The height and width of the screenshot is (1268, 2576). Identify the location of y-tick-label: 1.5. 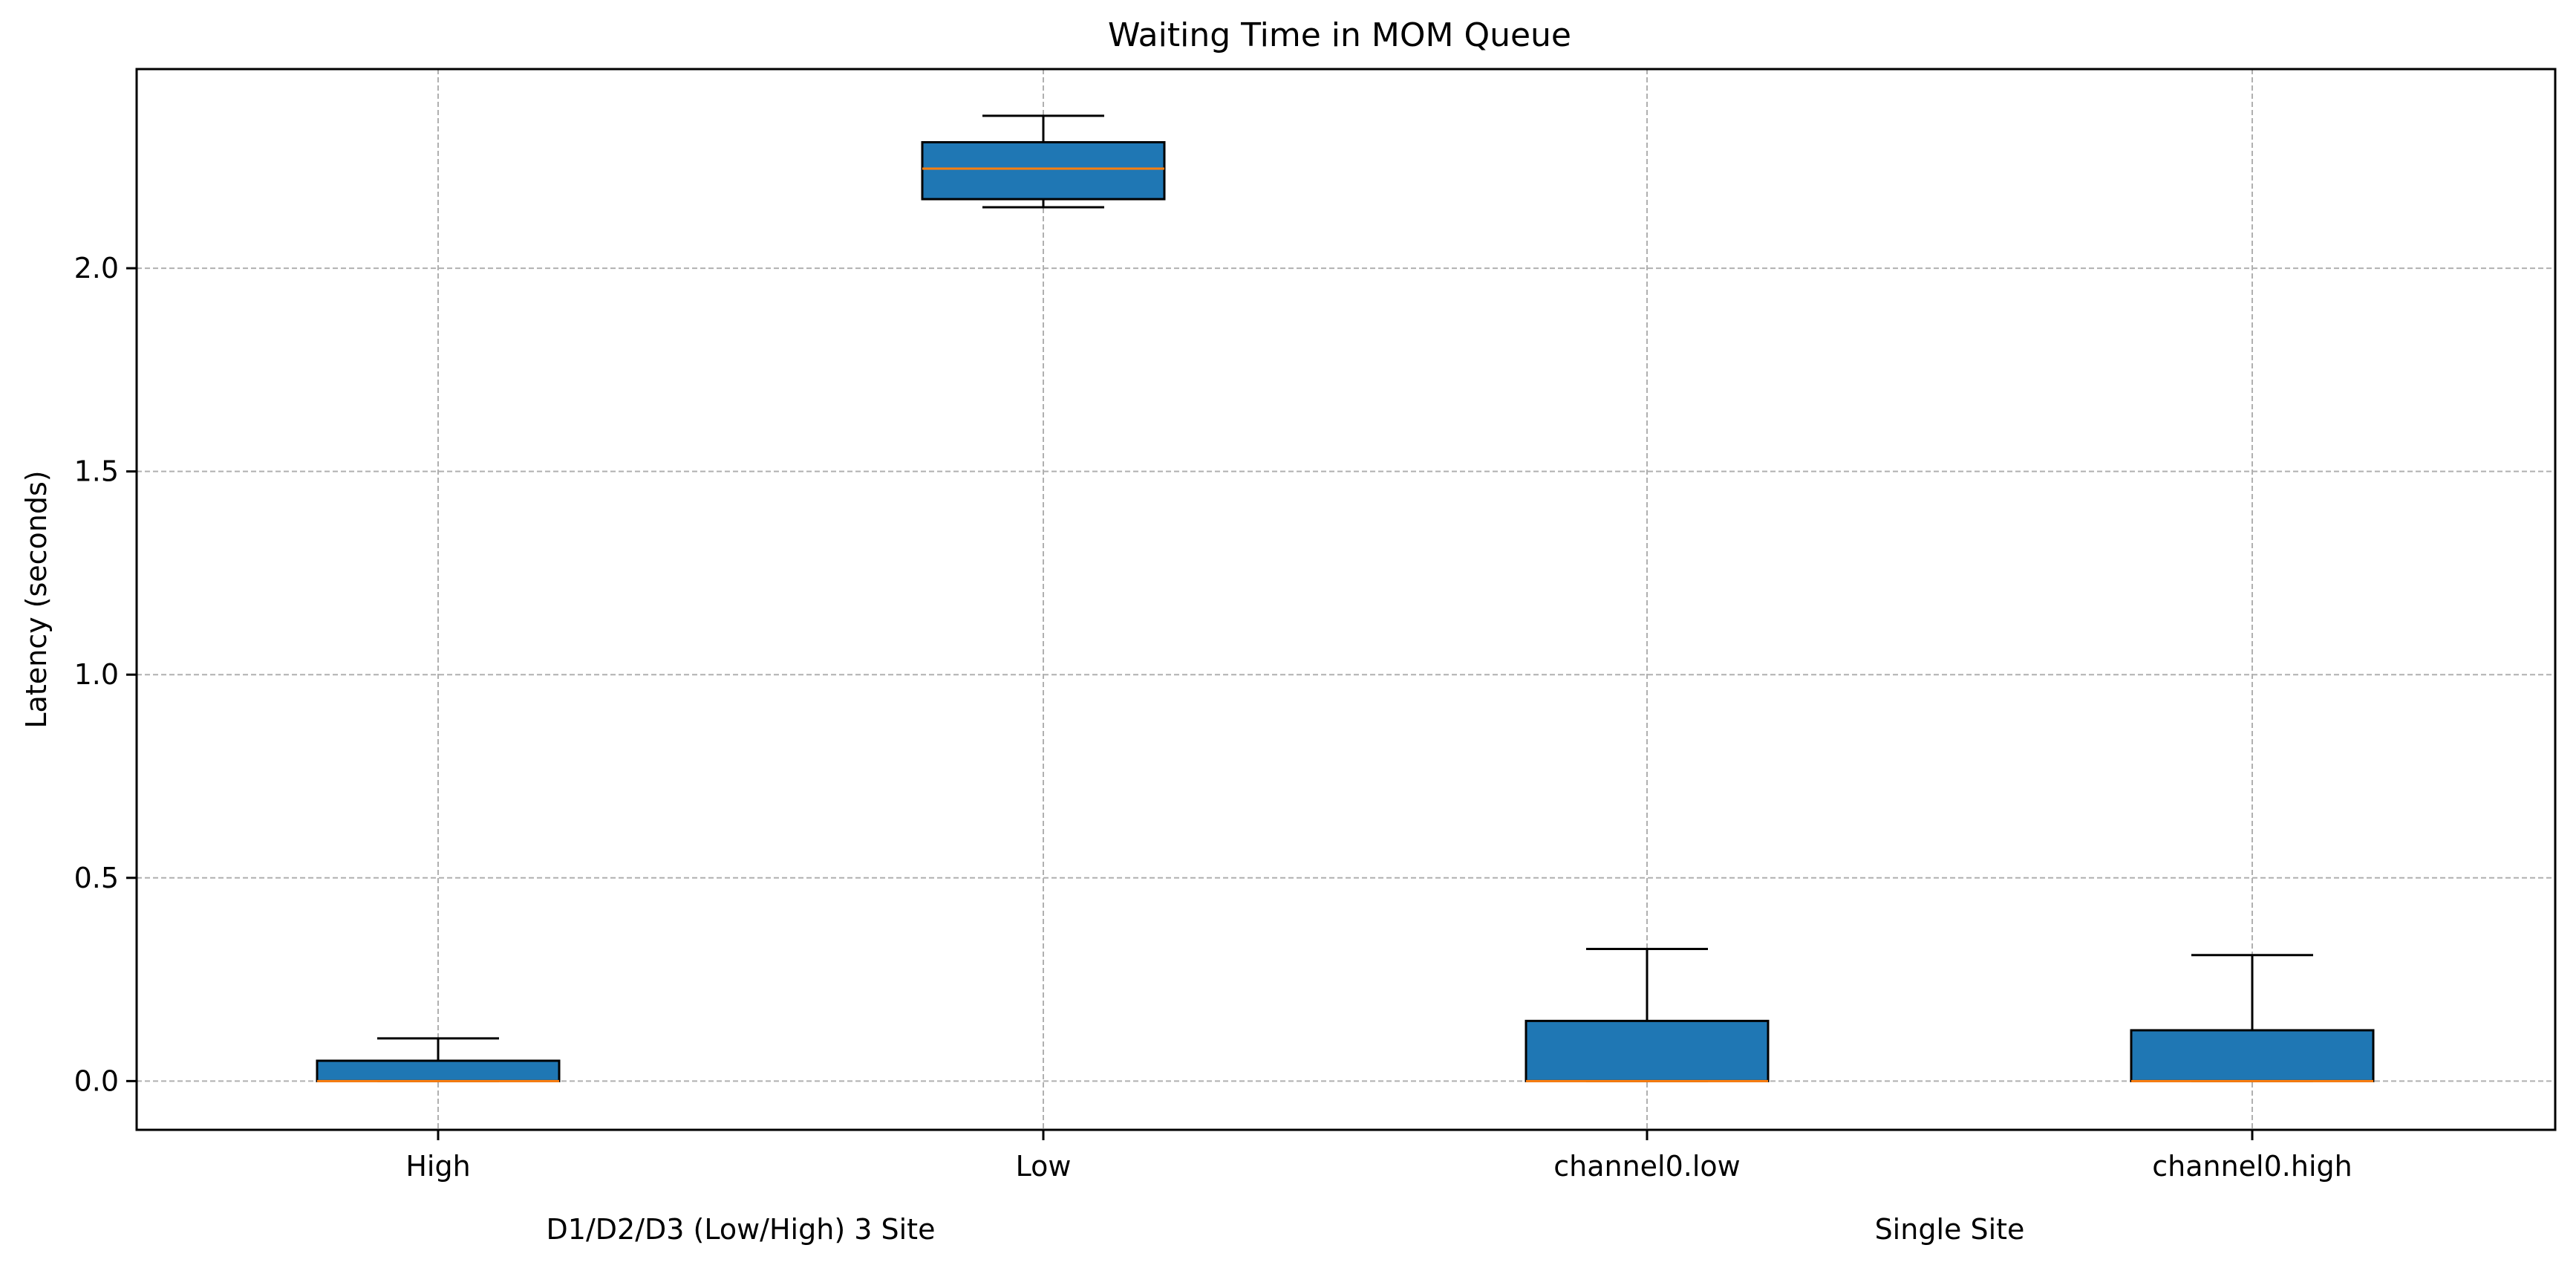
(96, 471).